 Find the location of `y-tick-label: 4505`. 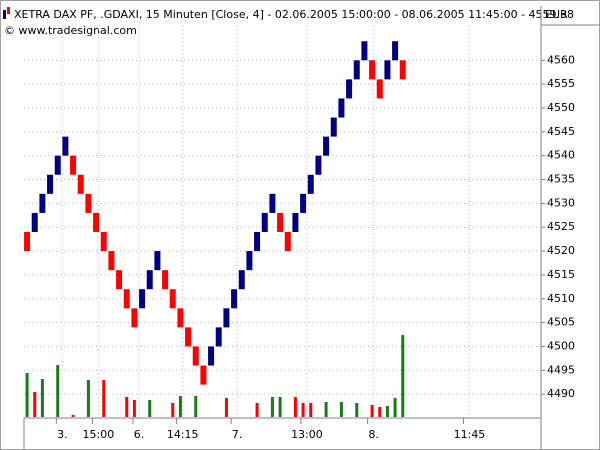

y-tick-label: 4505 is located at coordinates (561, 322).